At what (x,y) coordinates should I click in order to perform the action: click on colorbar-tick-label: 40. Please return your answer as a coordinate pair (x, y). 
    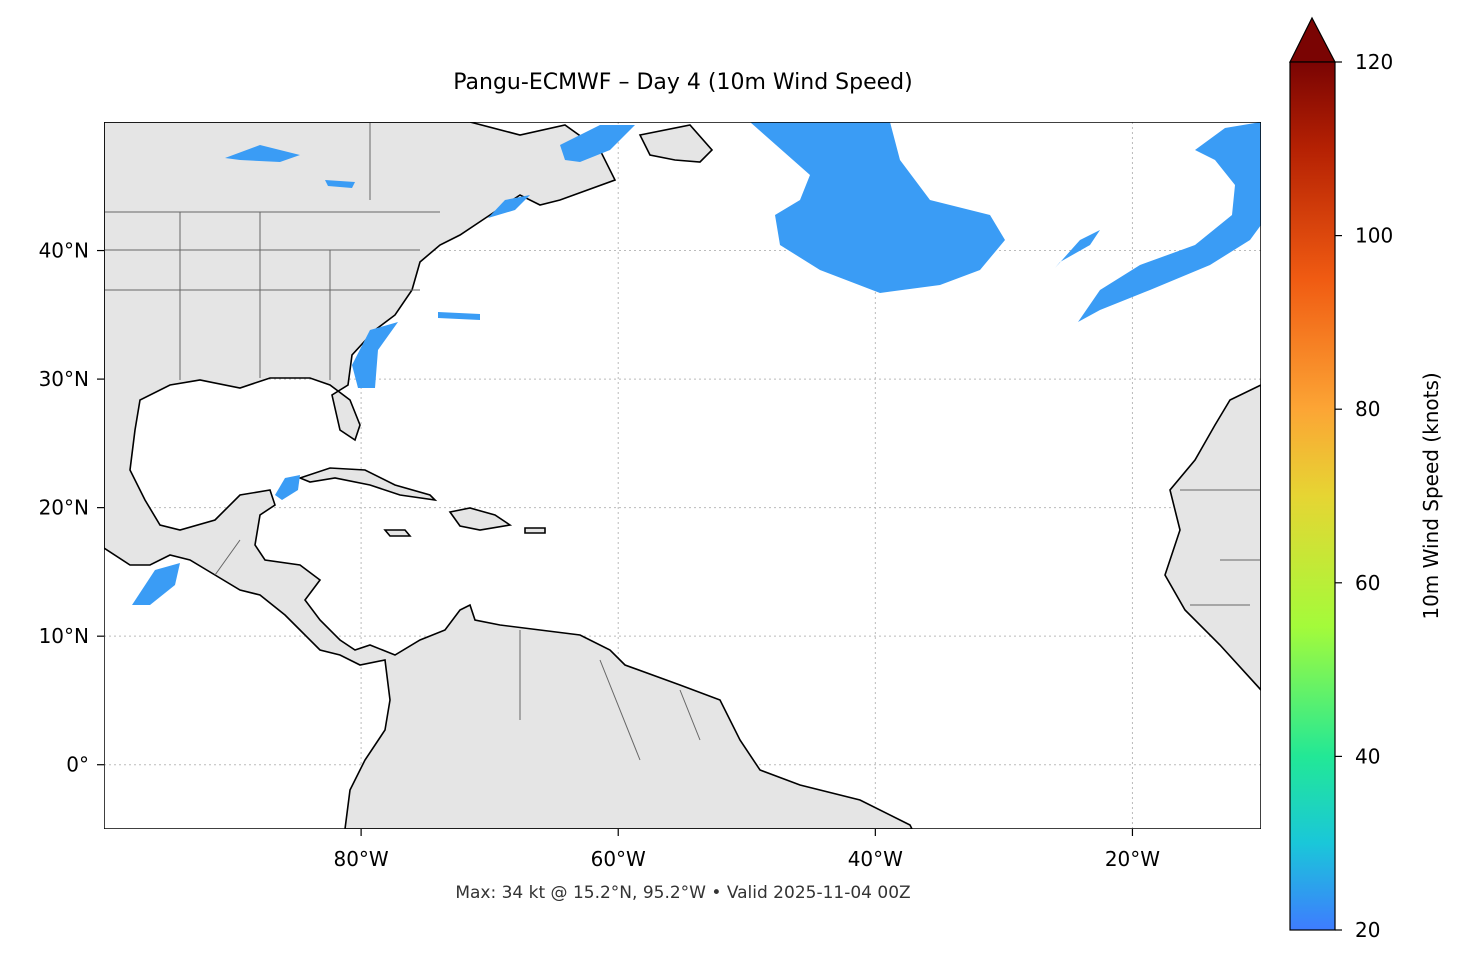
    Looking at the image, I should click on (1367, 756).